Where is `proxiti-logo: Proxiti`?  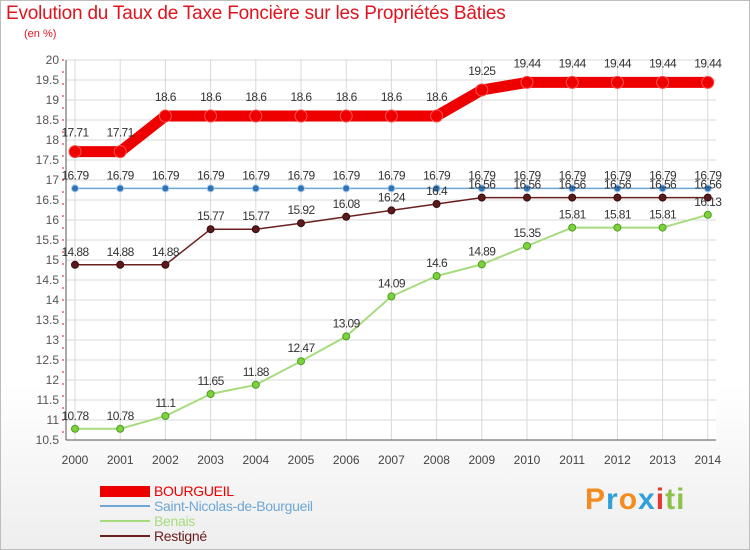
proxiti-logo: Proxiti is located at coordinates (635, 500).